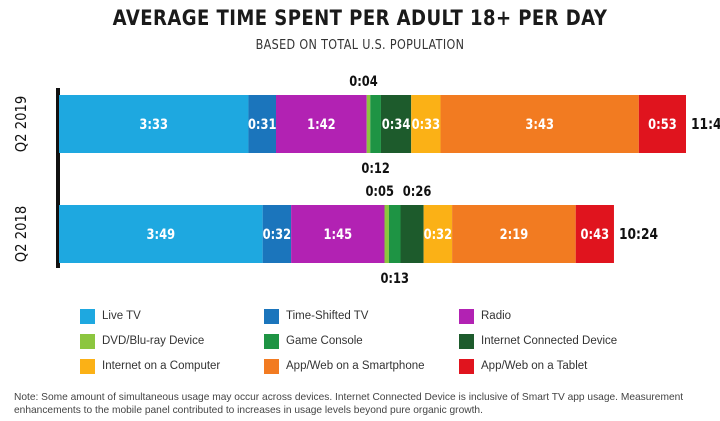  I want to click on bar-segment-game-console-q2-2018, so click(394, 234).